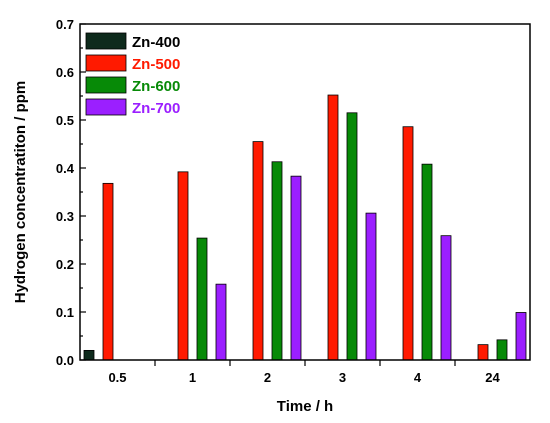  What do you see at coordinates (192, 377) in the screenshot?
I see `x-tick-label: 1` at bounding box center [192, 377].